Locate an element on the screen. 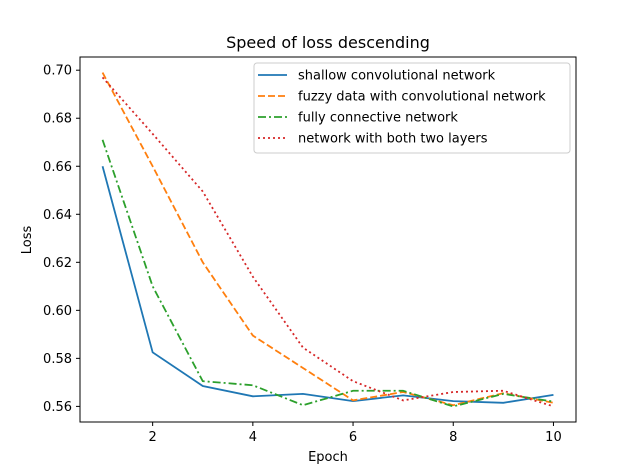 This screenshot has width=640, height=473. chart-title: Speed of loss descending is located at coordinates (328, 42).